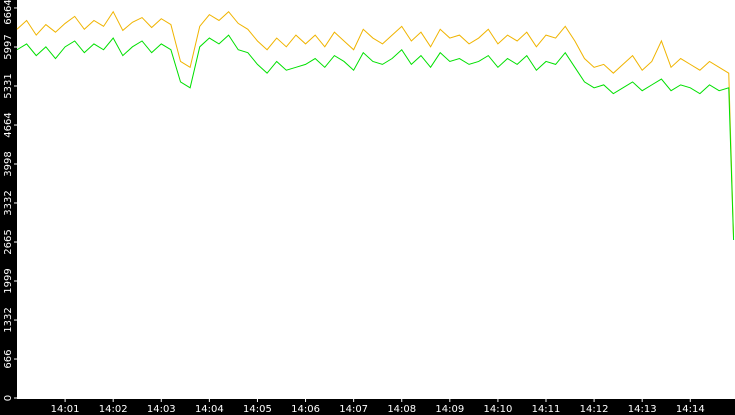 The width and height of the screenshot is (735, 415). I want to click on y-axis-strip, so click(8, 207).